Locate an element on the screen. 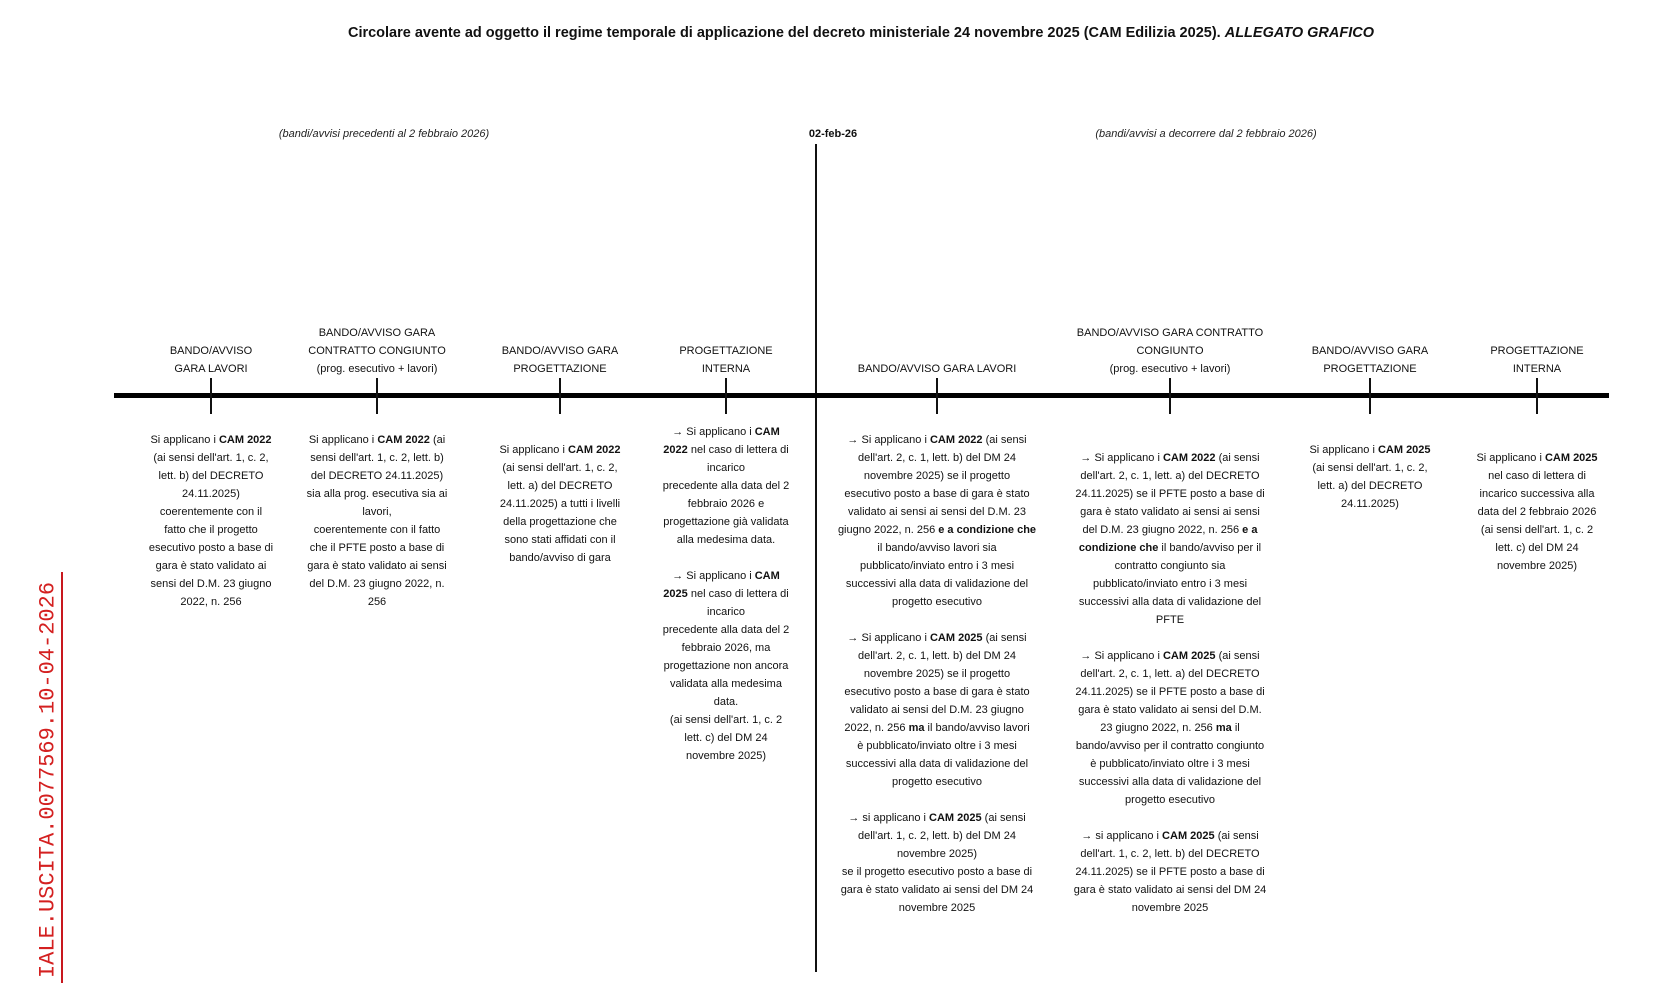 The width and height of the screenshot is (1663, 983). text-run: del DECRETO 24.11.2025) is located at coordinates (377, 476).